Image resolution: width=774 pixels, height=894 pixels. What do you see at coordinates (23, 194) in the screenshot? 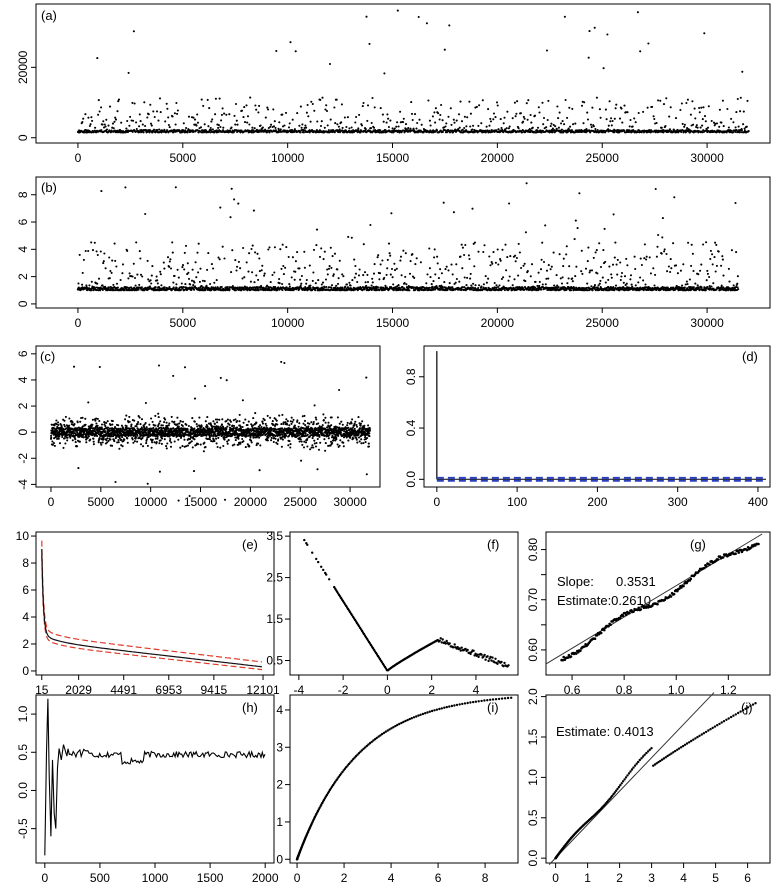
I see `y-tick-label: 8` at bounding box center [23, 194].